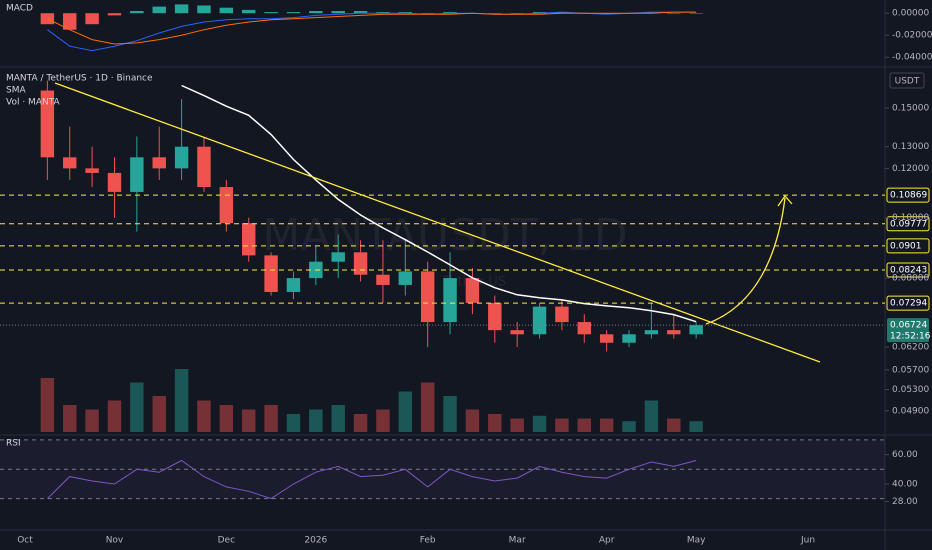 This screenshot has height=550, width=932. I want to click on y-tick-label: 0.15000, so click(910, 108).